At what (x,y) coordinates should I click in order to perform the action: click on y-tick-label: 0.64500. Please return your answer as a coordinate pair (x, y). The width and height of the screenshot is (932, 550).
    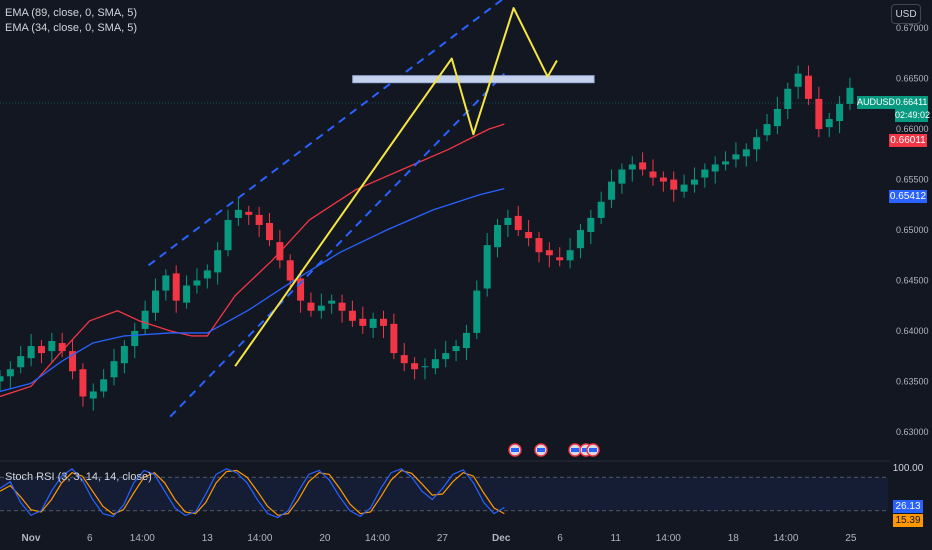
    Looking at the image, I should click on (912, 280).